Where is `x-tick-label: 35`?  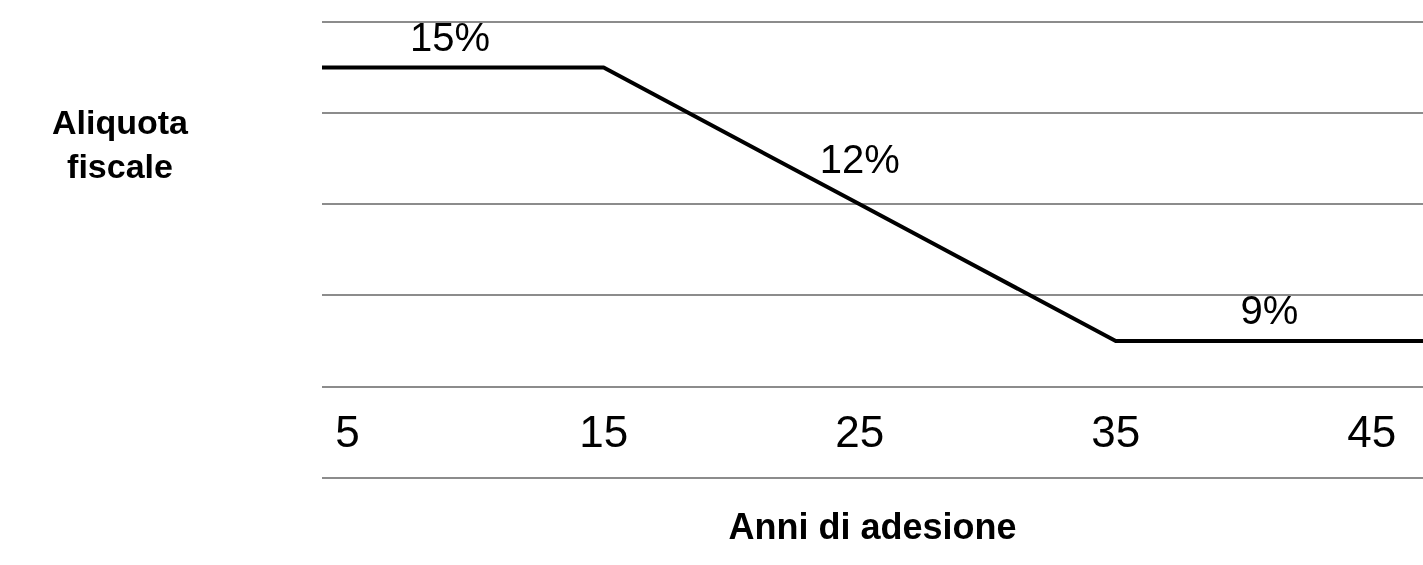 x-tick-label: 35 is located at coordinates (1116, 431).